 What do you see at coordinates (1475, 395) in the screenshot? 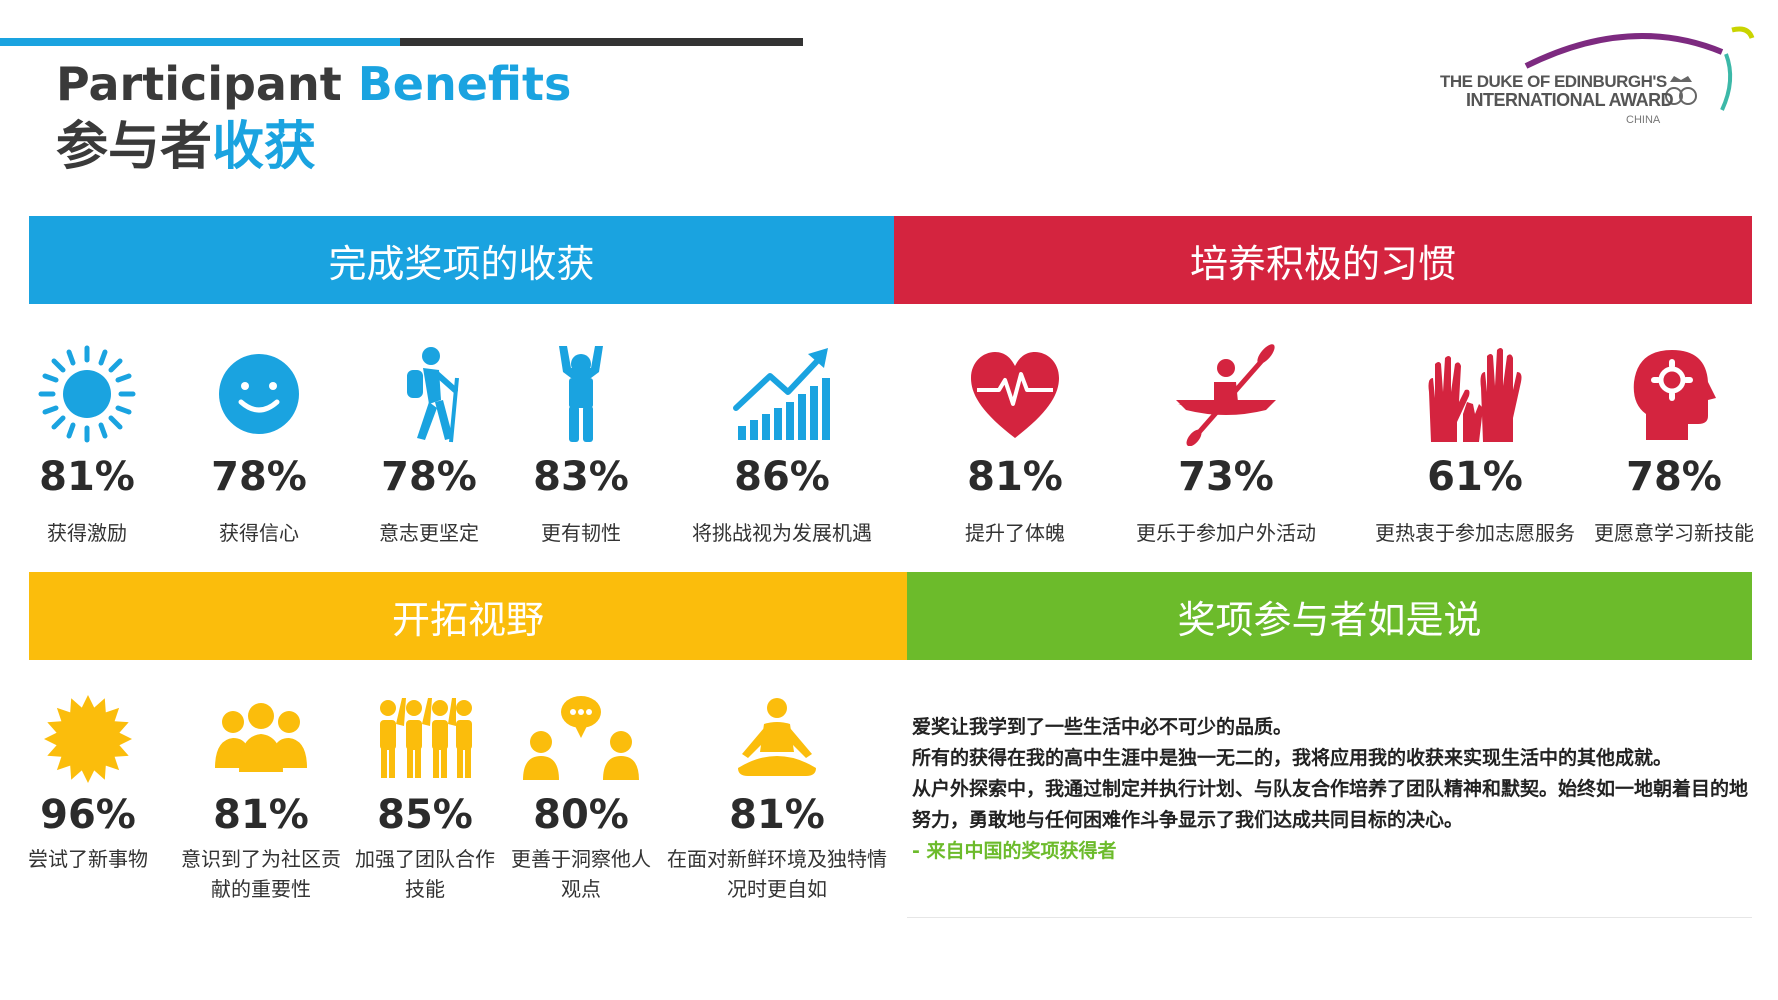
I see `raised-hands-icon` at bounding box center [1475, 395].